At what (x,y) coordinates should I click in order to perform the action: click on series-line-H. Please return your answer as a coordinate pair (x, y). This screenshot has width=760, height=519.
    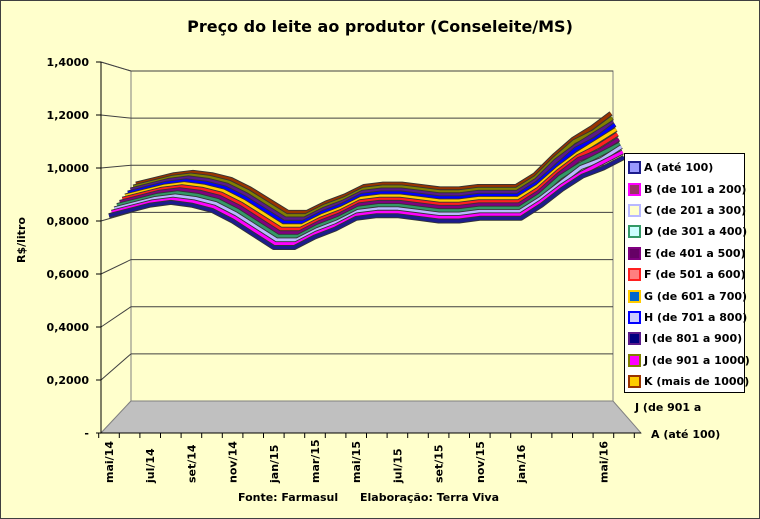
    Looking at the image, I should click on (371, 173).